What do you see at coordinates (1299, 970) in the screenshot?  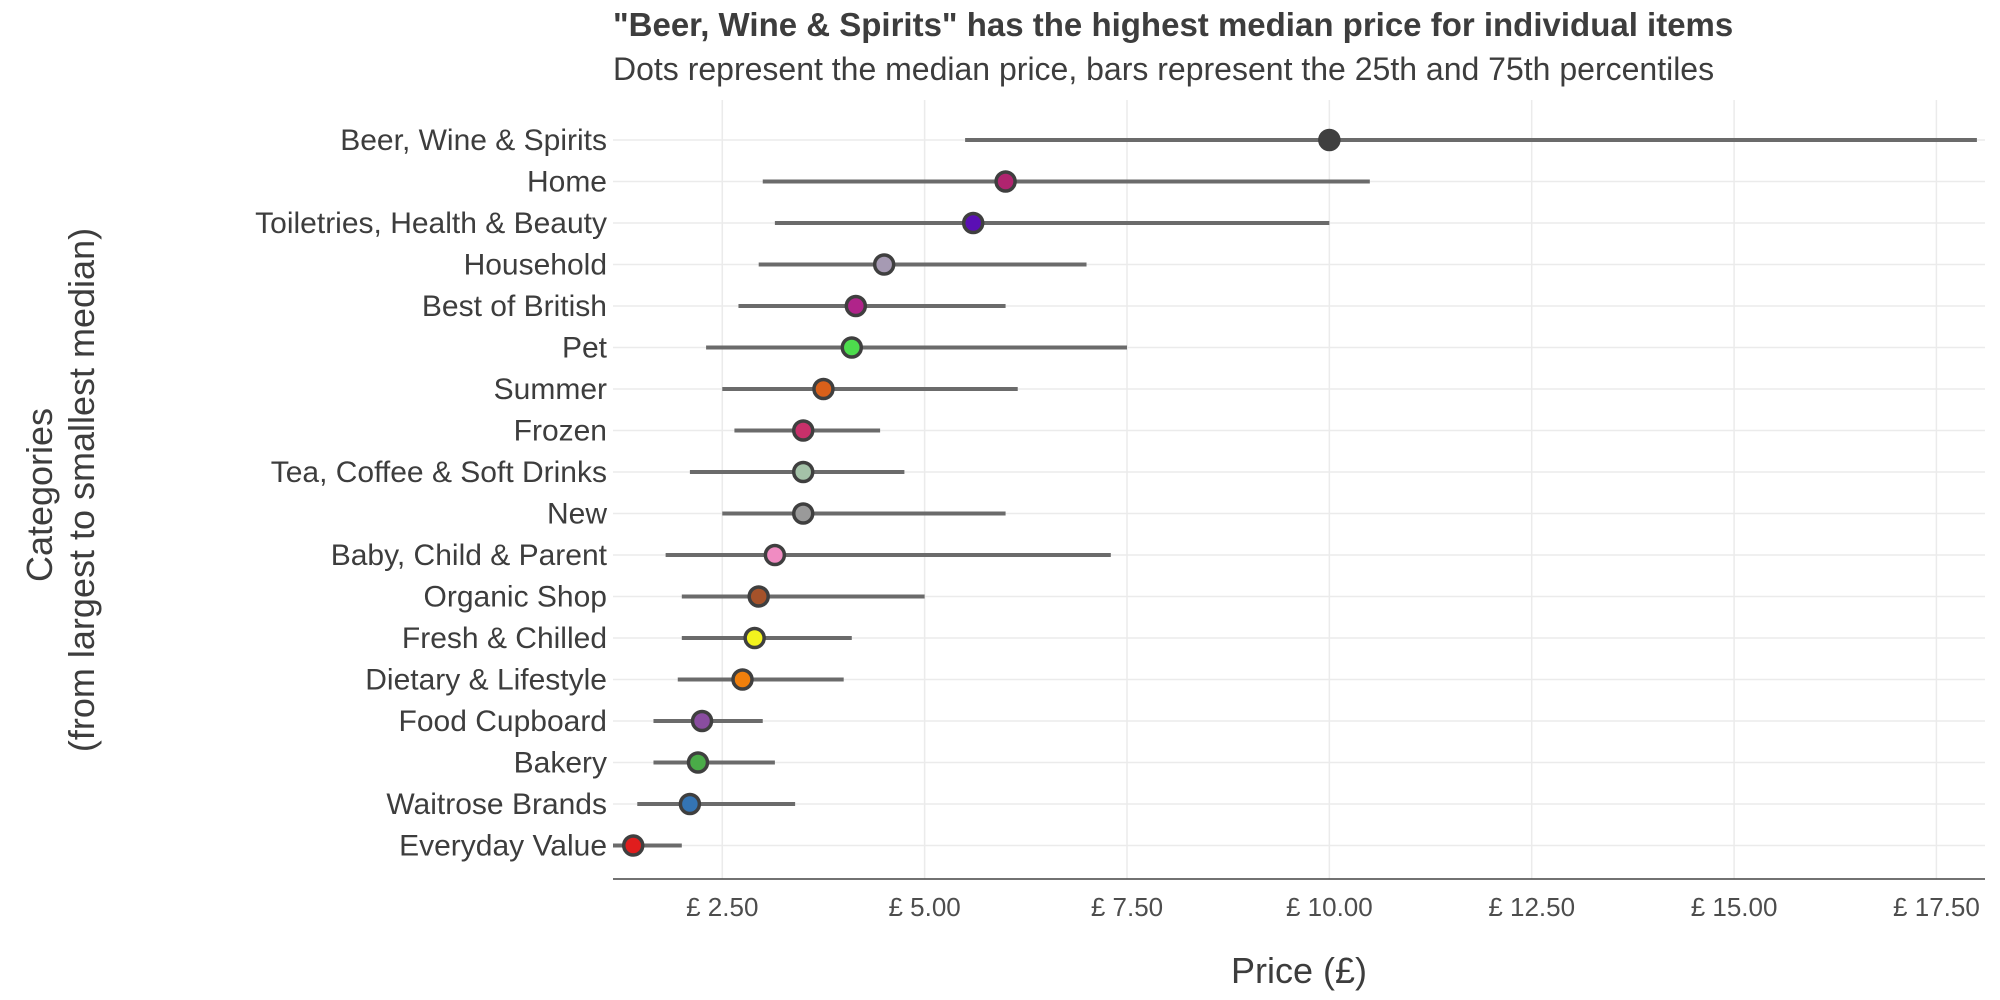 I see `x-axis-title: Price (£)` at bounding box center [1299, 970].